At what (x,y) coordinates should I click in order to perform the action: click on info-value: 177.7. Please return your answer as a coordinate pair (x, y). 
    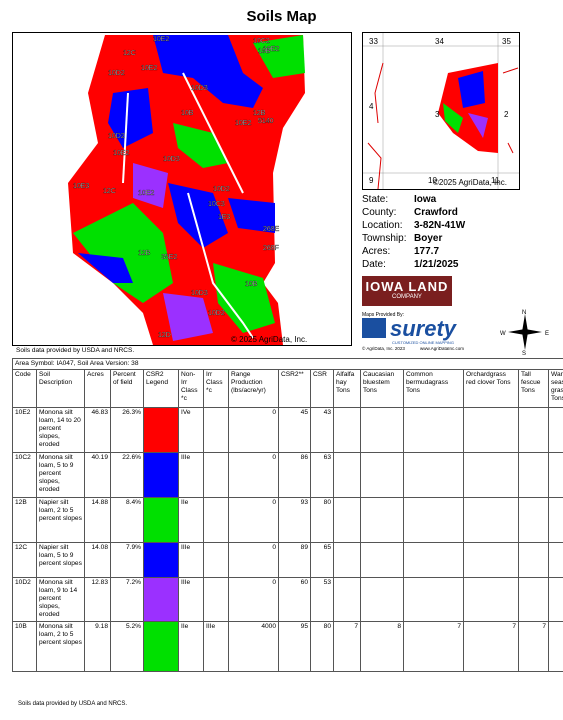
    Looking at the image, I should click on (427, 251).